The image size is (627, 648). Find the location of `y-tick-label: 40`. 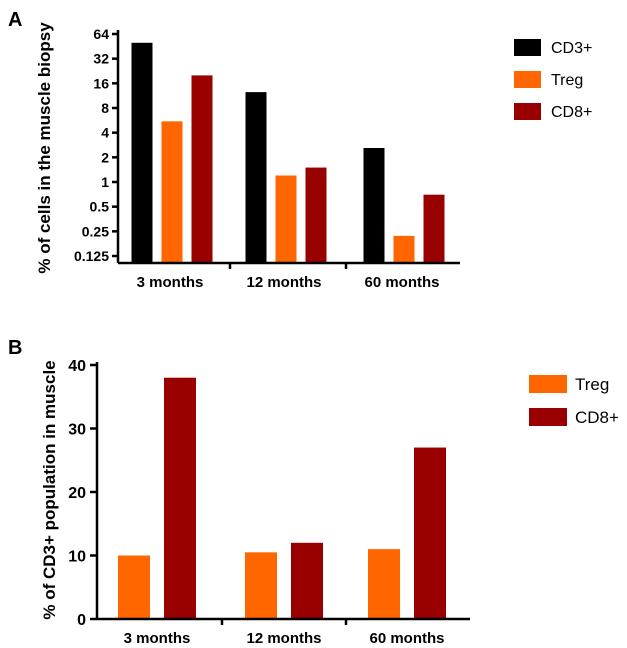

y-tick-label: 40 is located at coordinates (77, 366).